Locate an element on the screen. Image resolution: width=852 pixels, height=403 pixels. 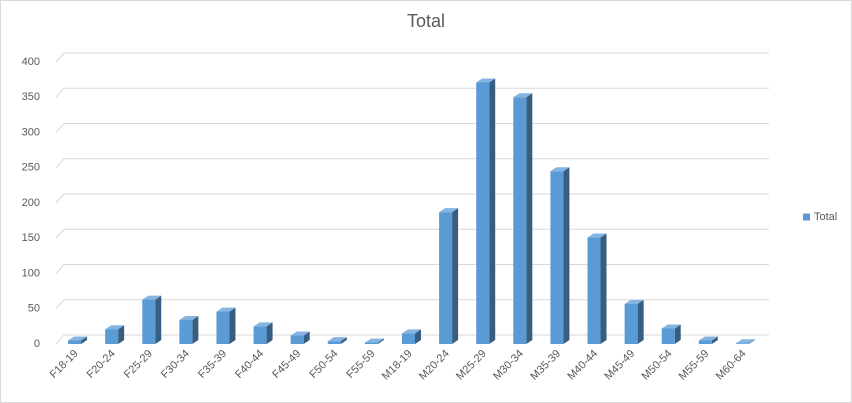
y-tick-label: 0 is located at coordinates (37, 344).